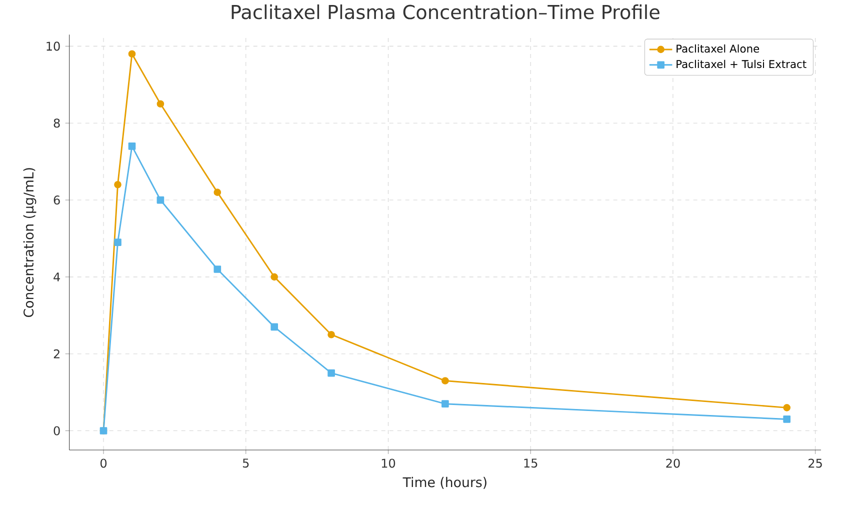 Image resolution: width=845 pixels, height=506 pixels. I want to click on x-tick-label: 25, so click(815, 463).